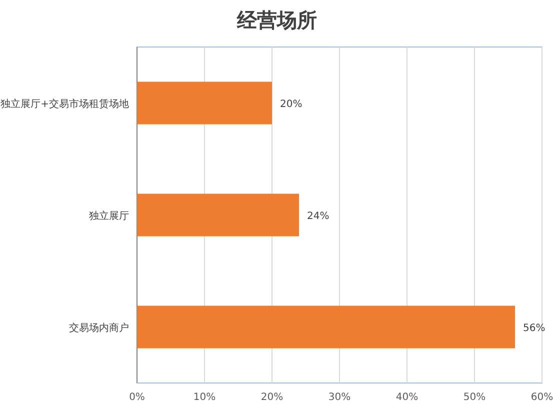  What do you see at coordinates (339, 397) in the screenshot?
I see `x-tick-label: 30%` at bounding box center [339, 397].